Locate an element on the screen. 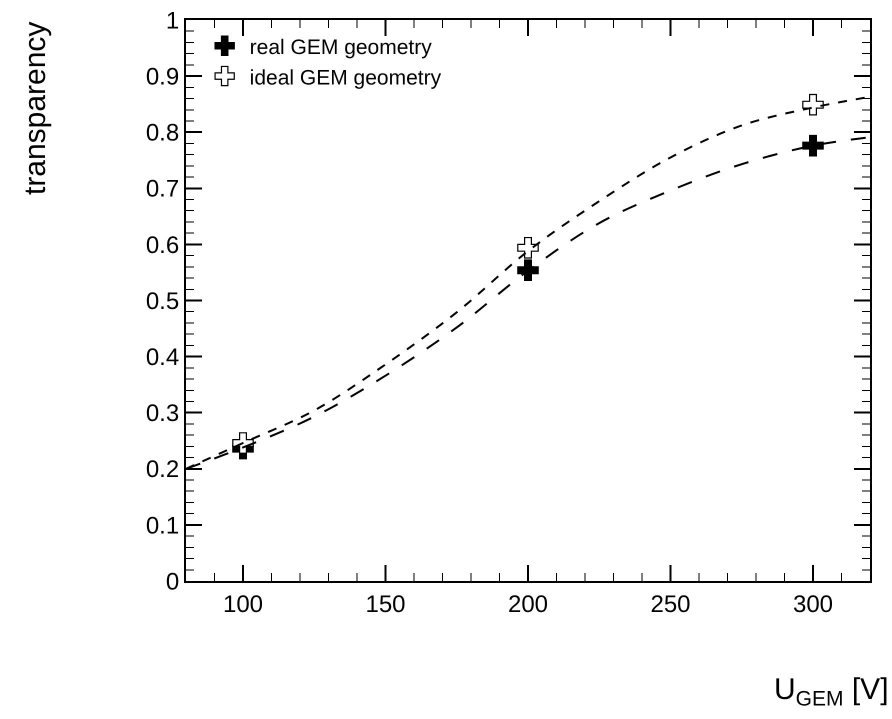  y-tick-label: 0 is located at coordinates (173, 582).